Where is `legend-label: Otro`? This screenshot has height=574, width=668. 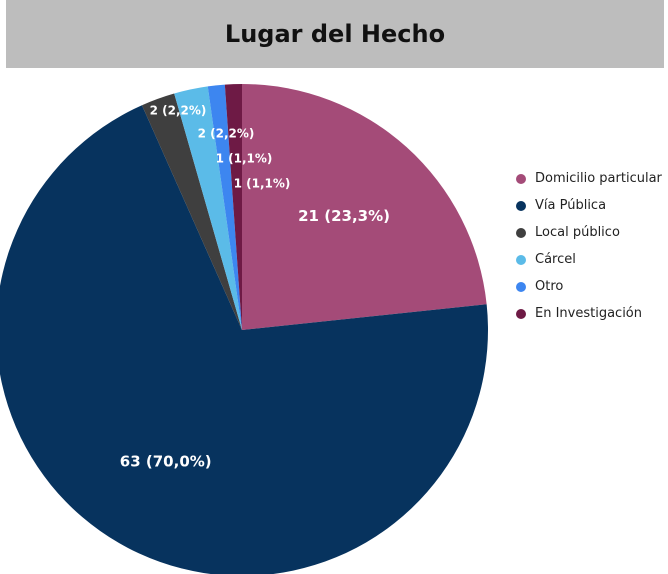 legend-label: Otro is located at coordinates (549, 286).